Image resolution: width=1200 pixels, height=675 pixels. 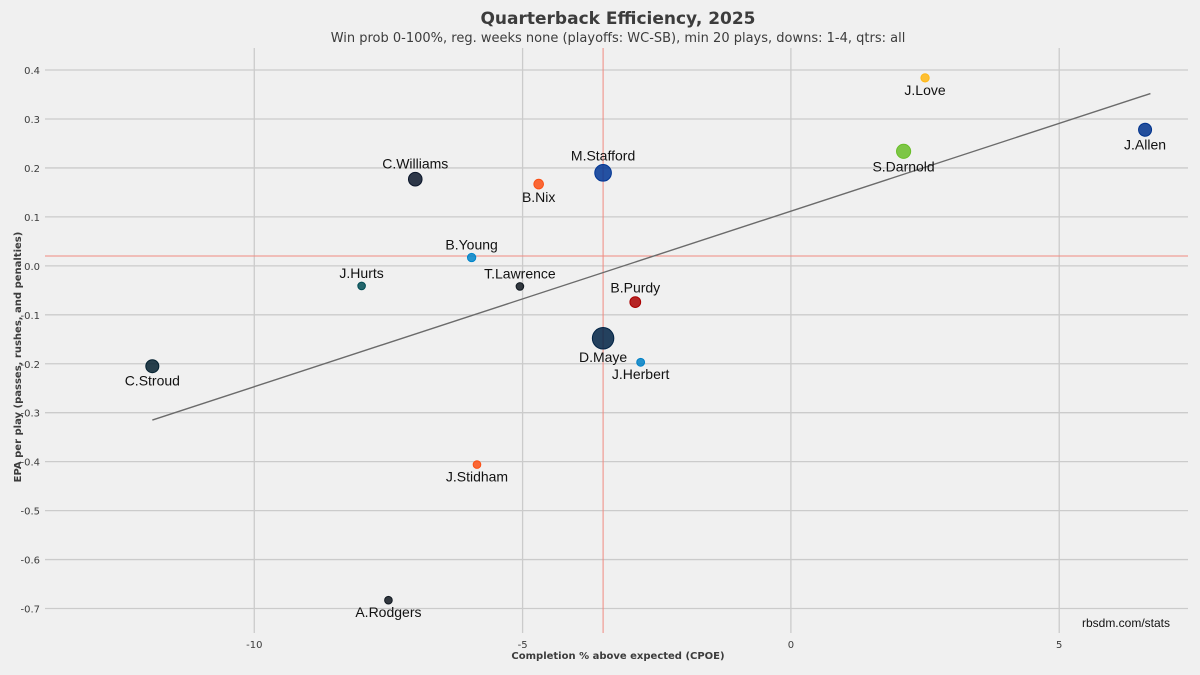 I want to click on y-tick-label: -0.4, so click(x=30, y=463).